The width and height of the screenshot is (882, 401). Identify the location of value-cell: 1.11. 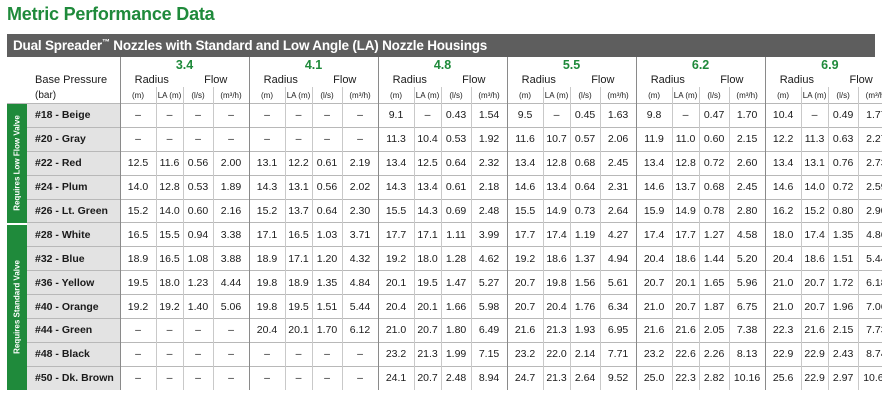
(456, 234).